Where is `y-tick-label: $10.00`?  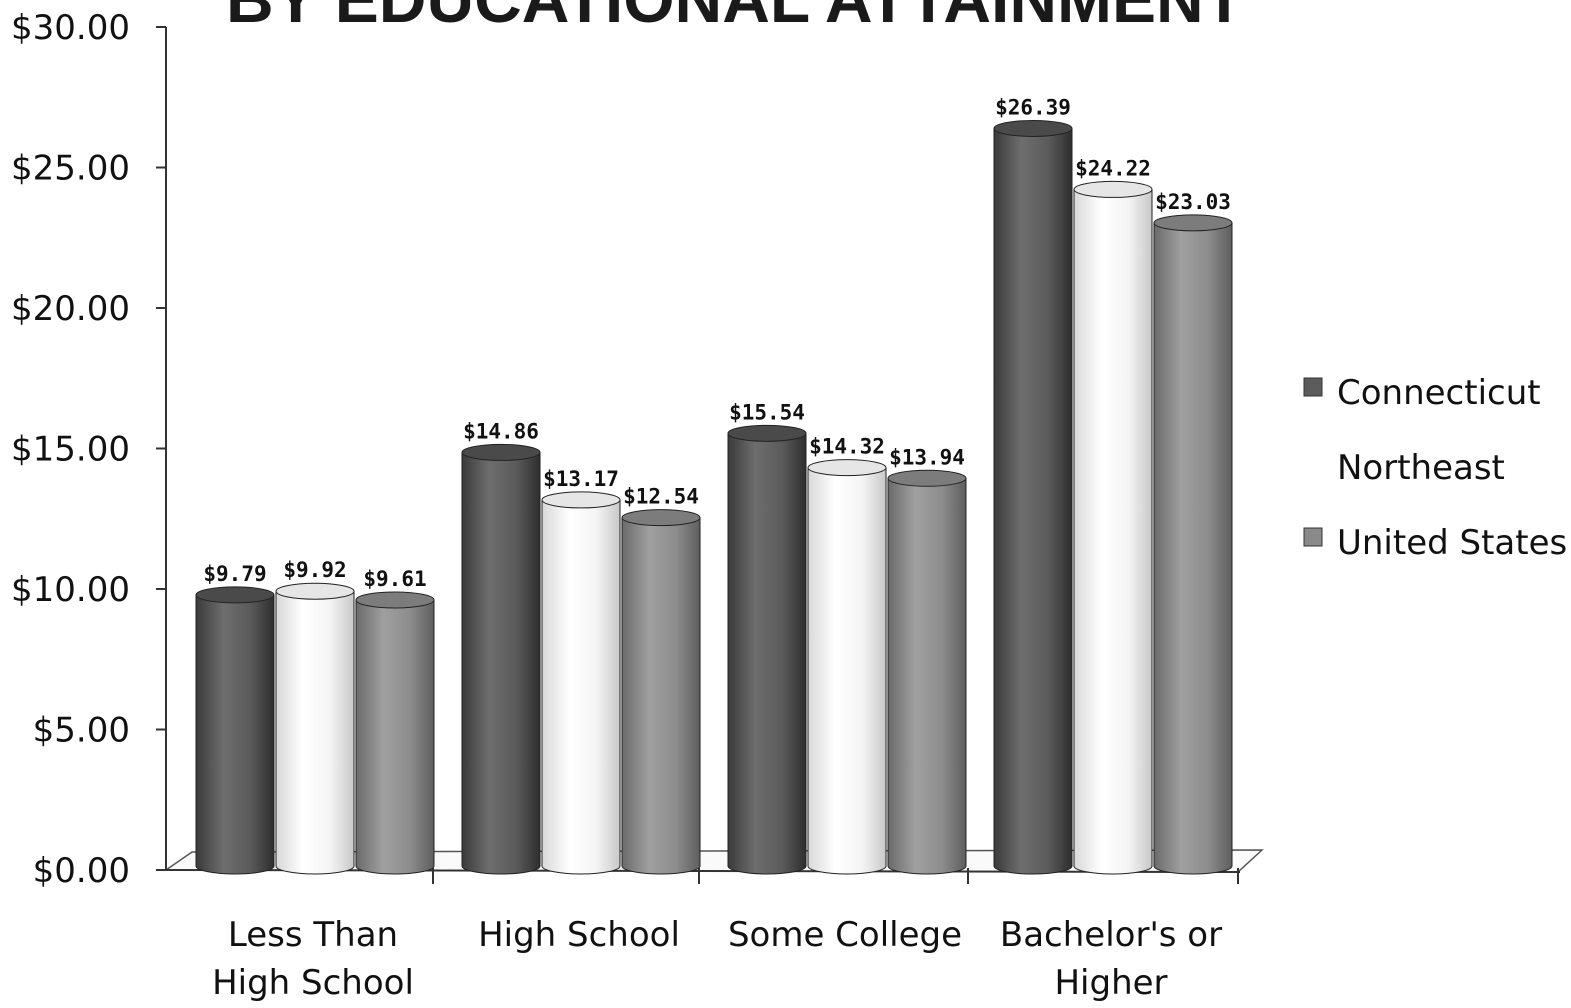
y-tick-label: $10.00 is located at coordinates (70, 590).